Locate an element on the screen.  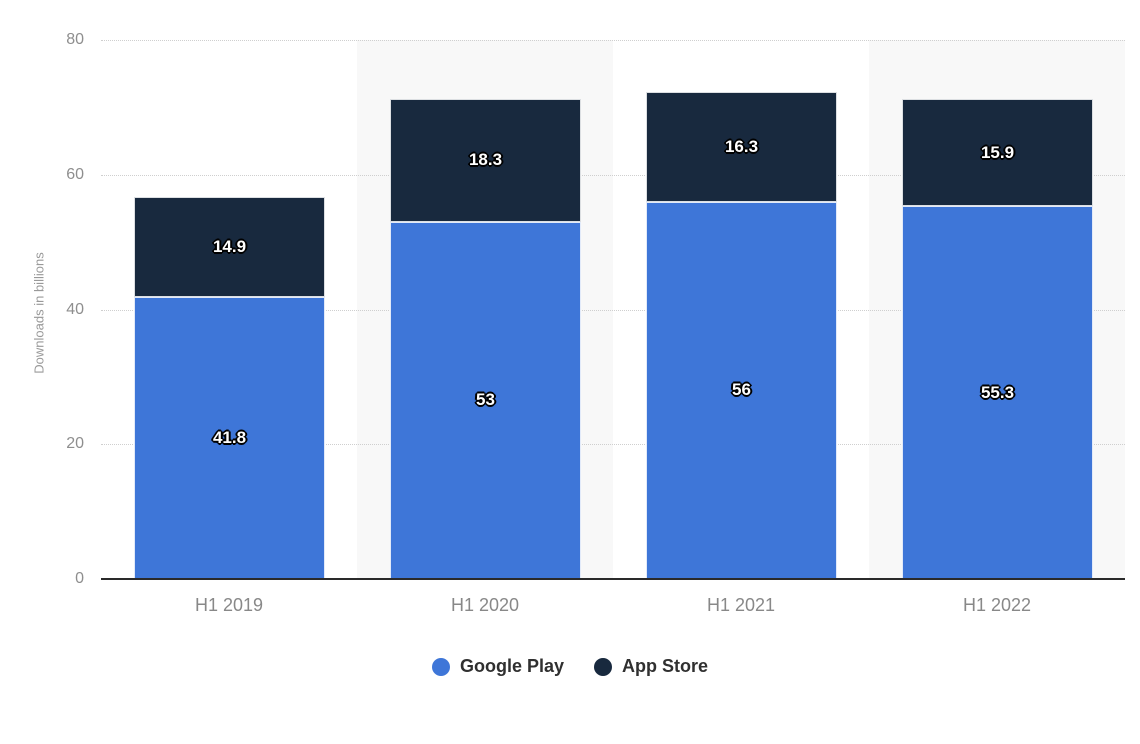
x-axis-line is located at coordinates (613, 579).